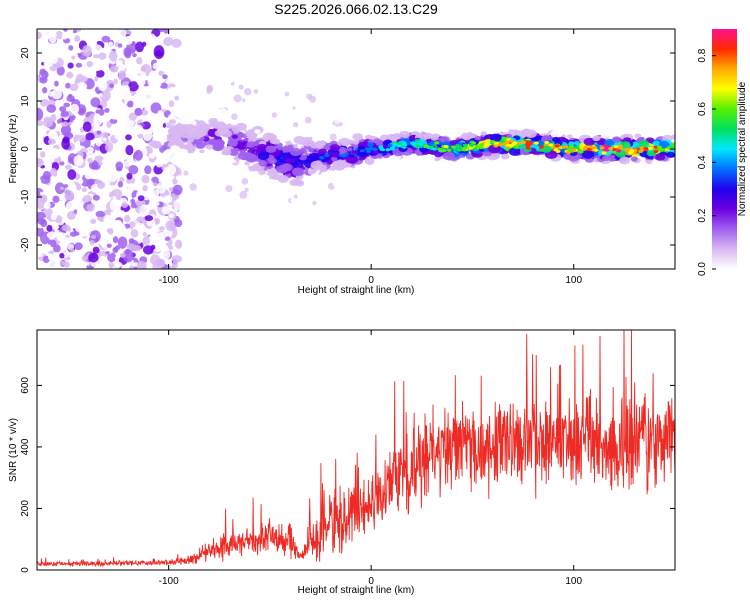  I want to click on y-tick-label: 0, so click(25, 570).